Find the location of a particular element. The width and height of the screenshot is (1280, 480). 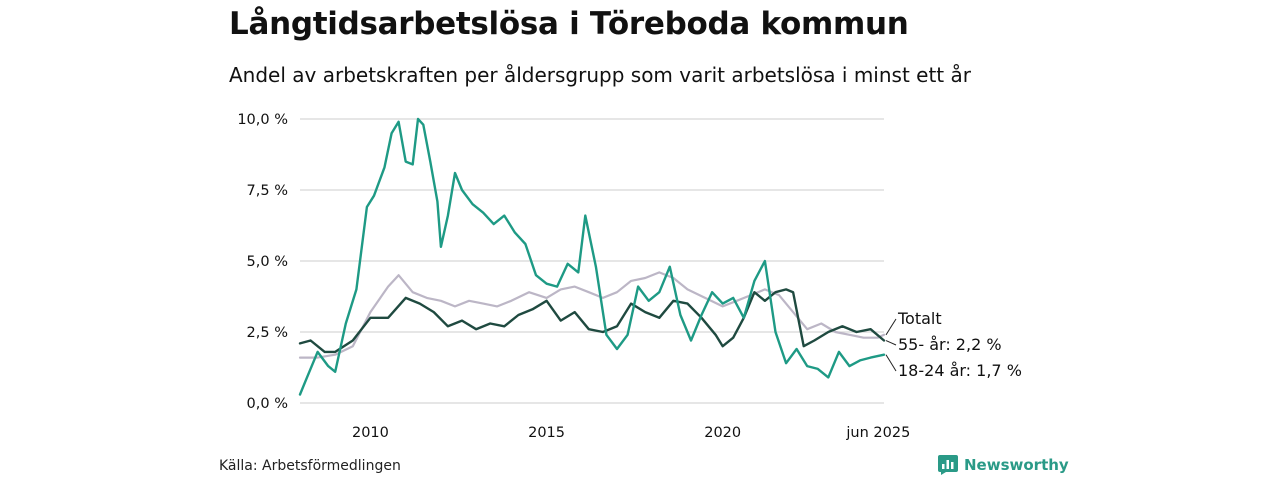

chart-title: Långtidsarbetslösa i Töreboda kommun is located at coordinates (569, 24).